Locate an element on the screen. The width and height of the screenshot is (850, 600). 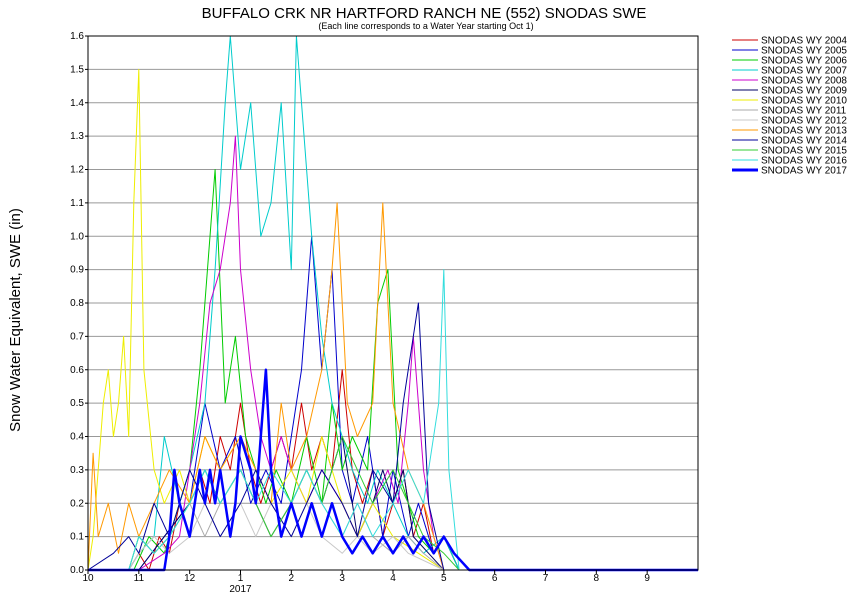
y-tick-label-3: 0.3 is located at coordinates (77, 470).